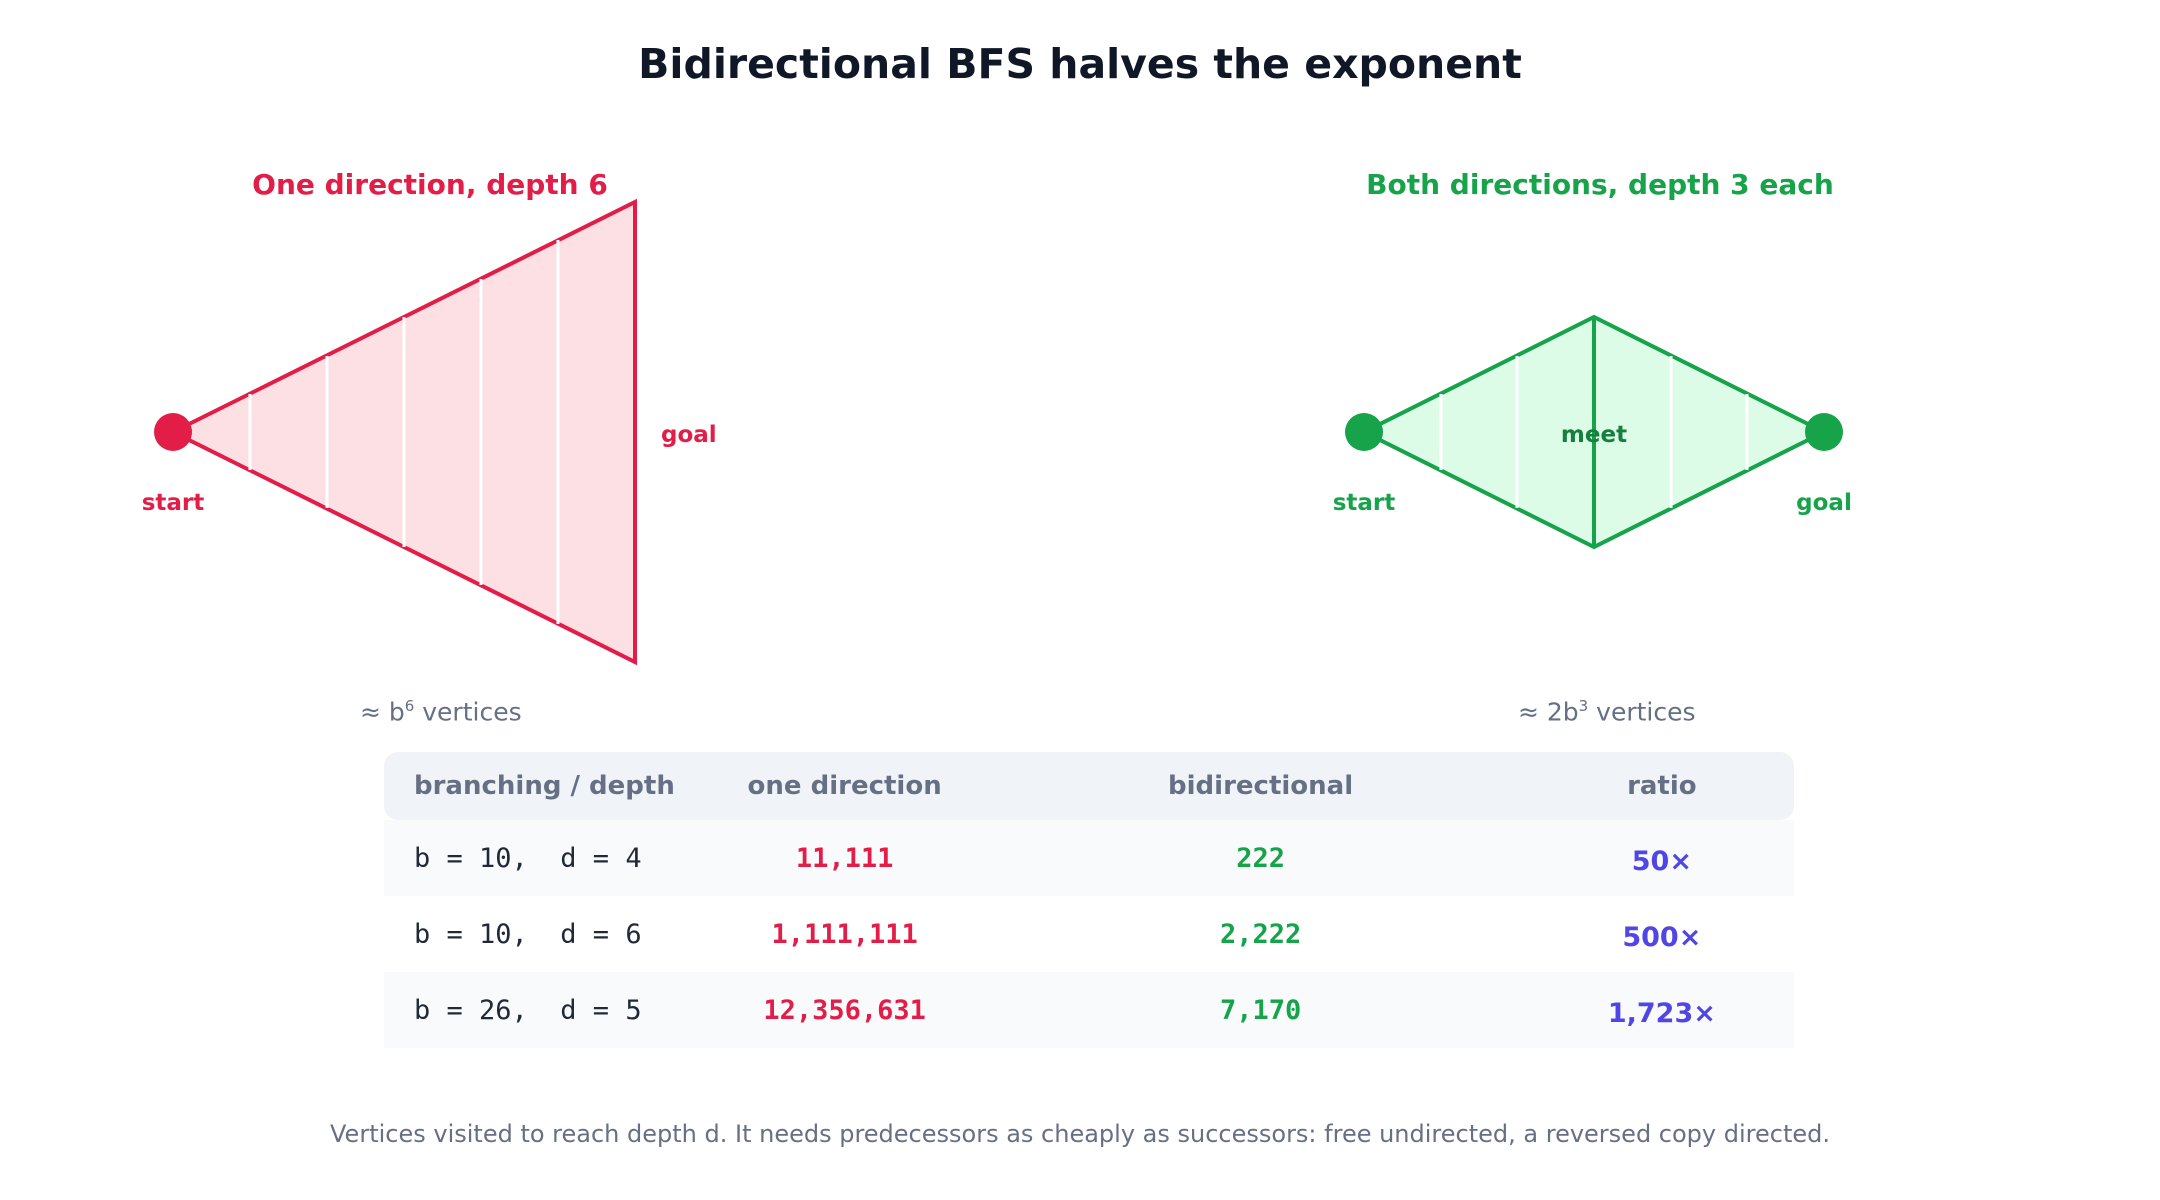 The image size is (2160, 1200). I want to click on header-branching-depth: branching / depth, so click(544, 786).